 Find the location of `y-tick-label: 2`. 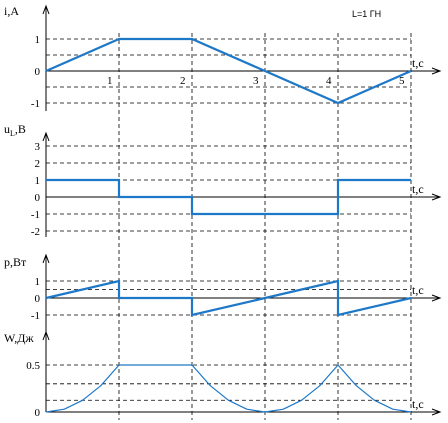

y-tick-label: 2 is located at coordinates (38, 164).